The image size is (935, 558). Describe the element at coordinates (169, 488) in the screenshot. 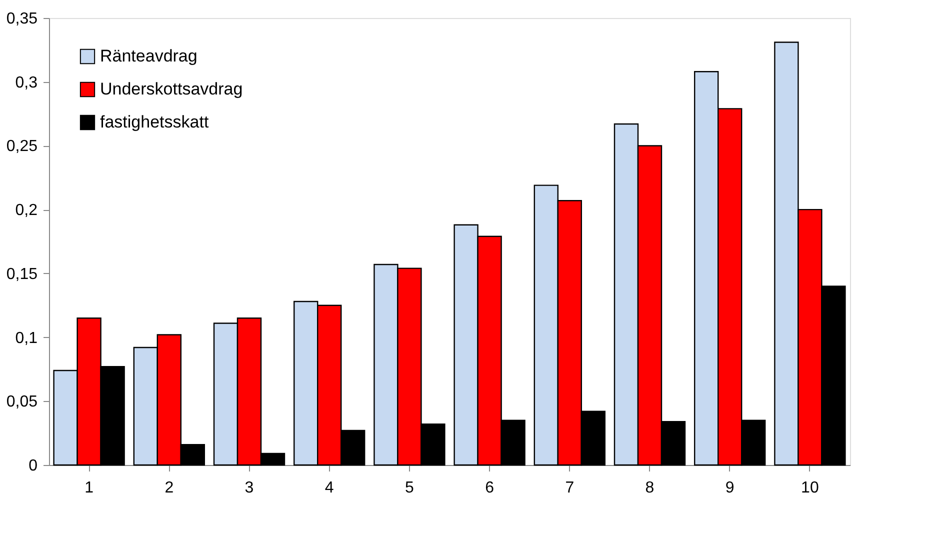

I see `x-tick-label: 2` at that location.